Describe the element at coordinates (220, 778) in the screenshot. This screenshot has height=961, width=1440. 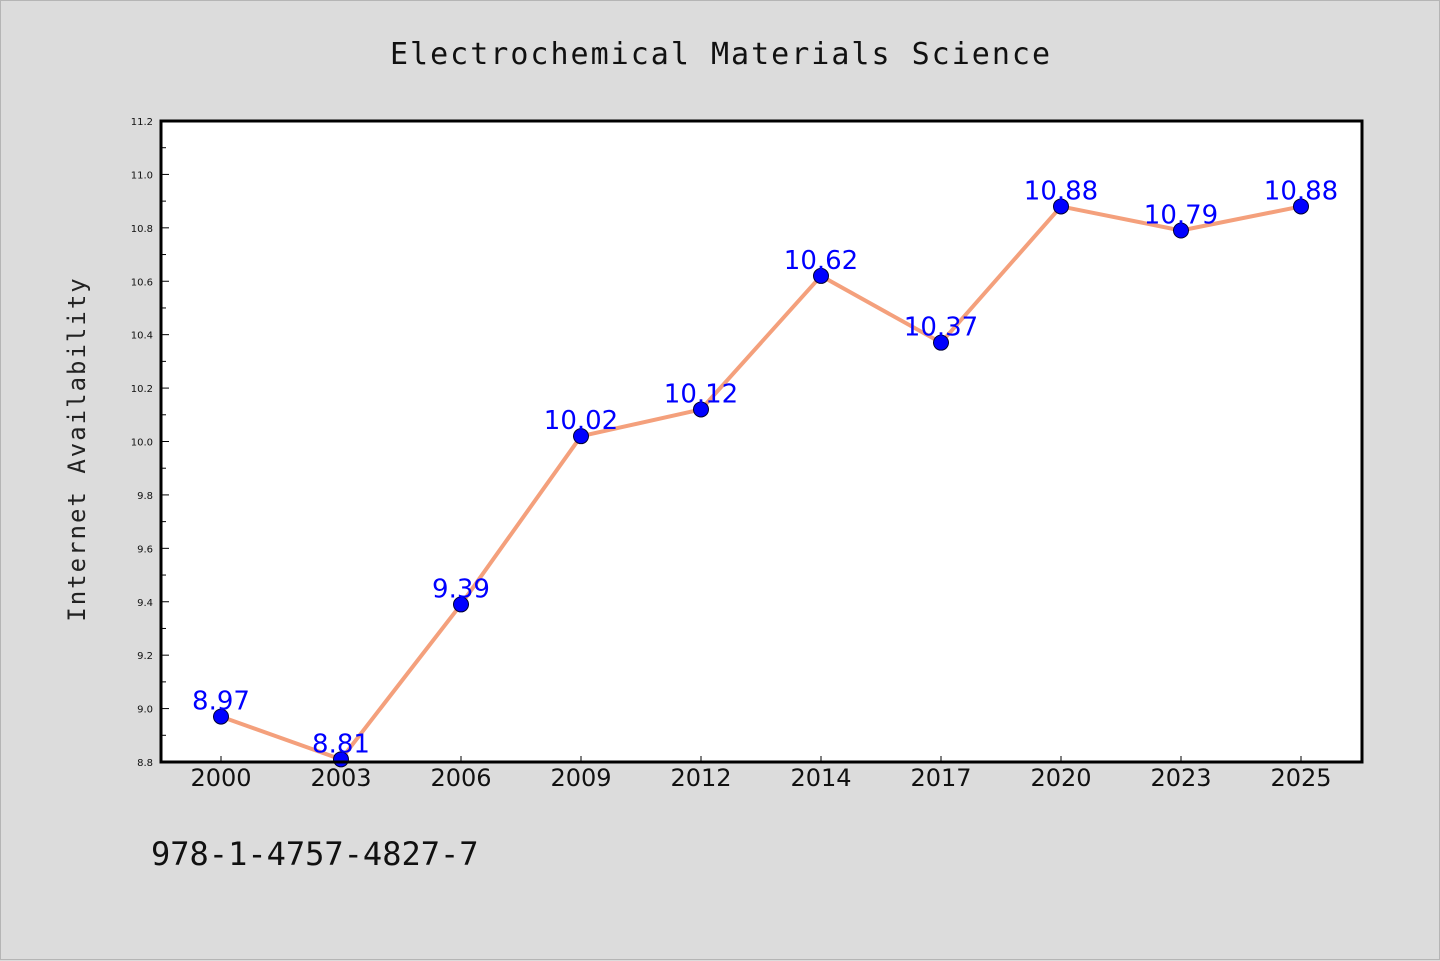
I see `x-tick-label: 2000` at that location.